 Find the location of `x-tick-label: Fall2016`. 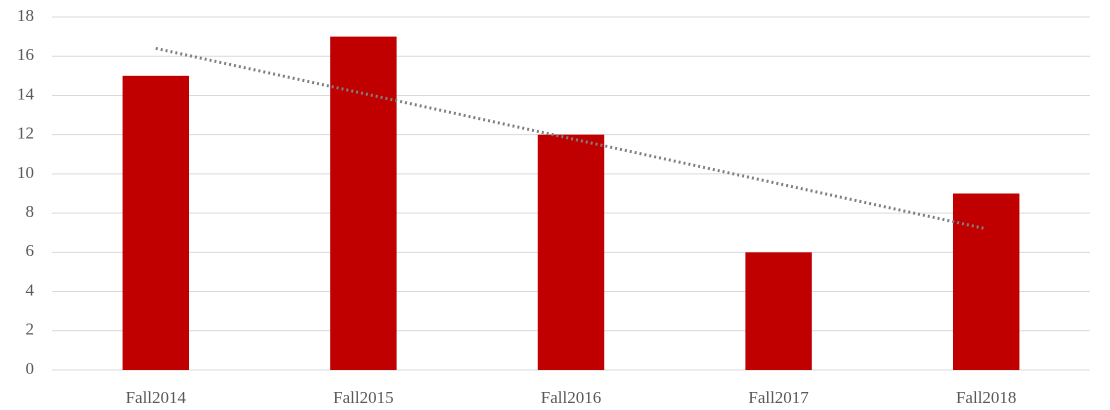

x-tick-label: Fall2016 is located at coordinates (571, 397).